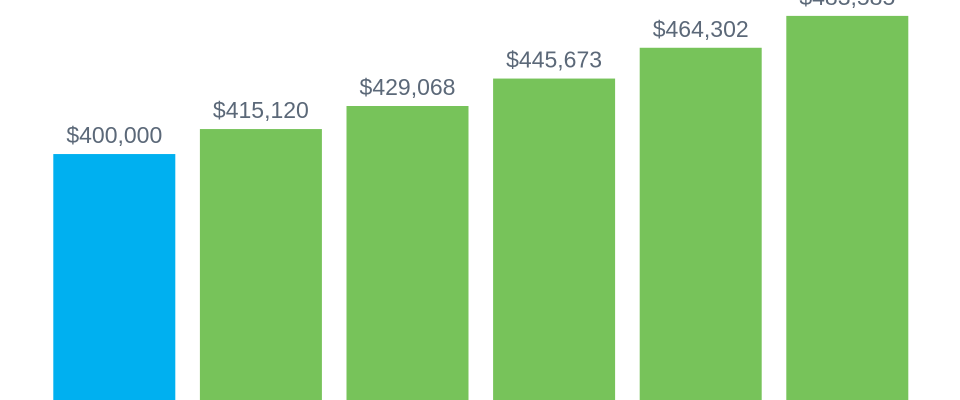 This screenshot has height=400, width=960. What do you see at coordinates (701, 29) in the screenshot?
I see `data-label: $464,302` at bounding box center [701, 29].